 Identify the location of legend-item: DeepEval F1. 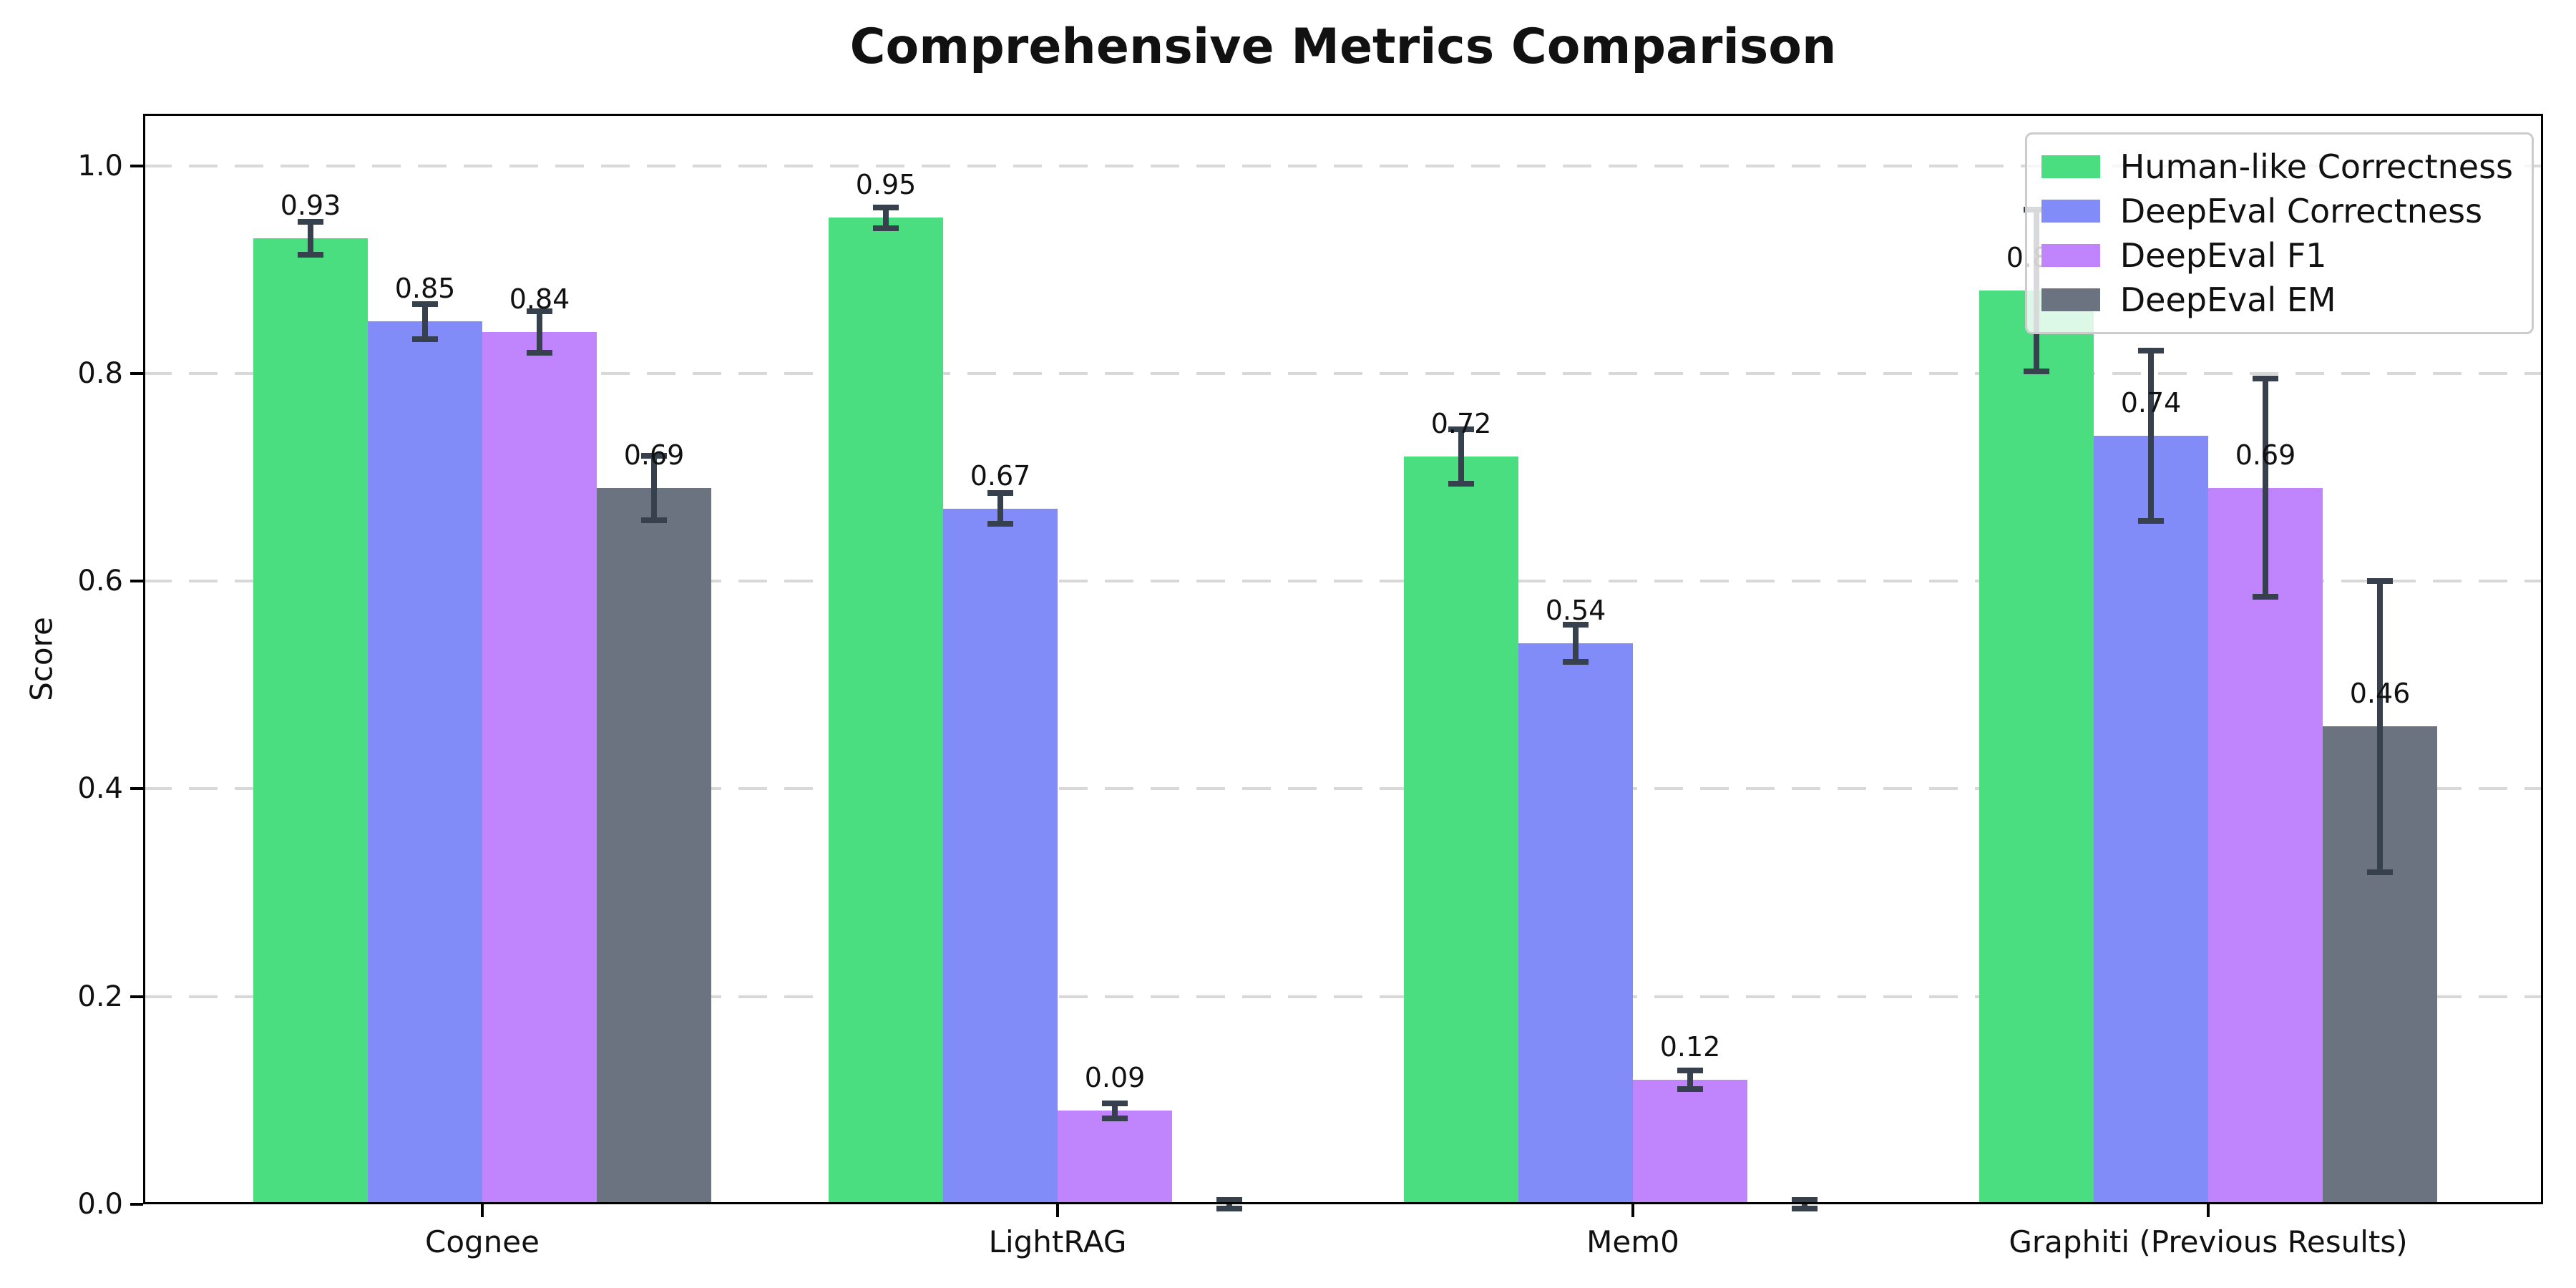
(2277, 255).